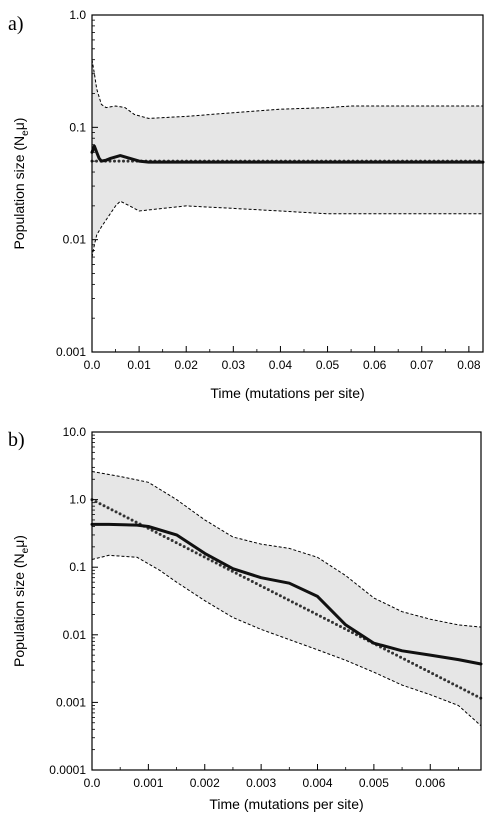 The height and width of the screenshot is (822, 487). What do you see at coordinates (187, 365) in the screenshot?
I see `x-tick-label: 0.02` at bounding box center [187, 365].